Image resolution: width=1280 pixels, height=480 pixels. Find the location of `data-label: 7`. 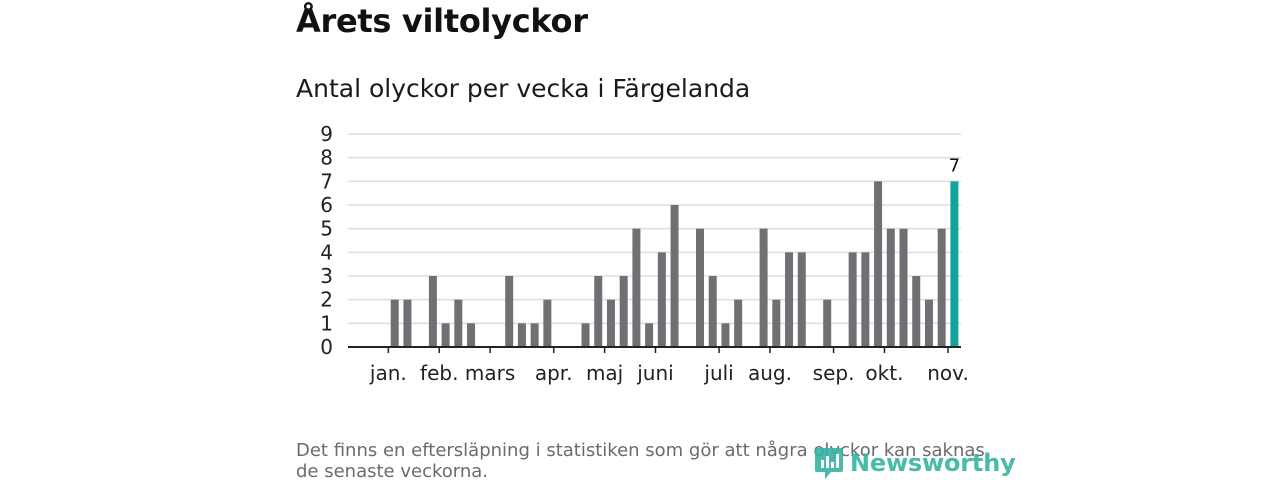

data-label: 7 is located at coordinates (954, 165).